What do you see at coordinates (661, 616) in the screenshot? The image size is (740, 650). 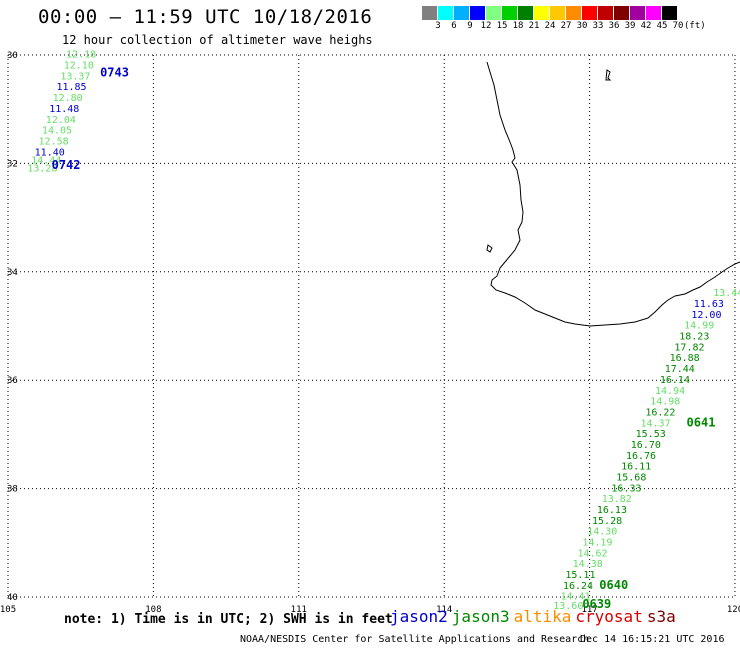 I see `satellite-s3a: s3a` at bounding box center [661, 616].